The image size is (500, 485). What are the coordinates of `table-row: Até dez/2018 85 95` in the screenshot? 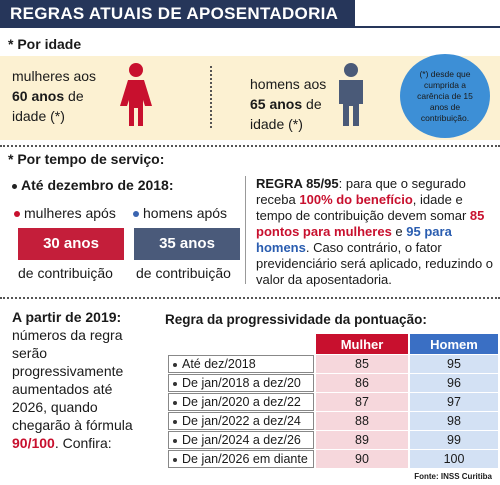 It's located at (333, 364).